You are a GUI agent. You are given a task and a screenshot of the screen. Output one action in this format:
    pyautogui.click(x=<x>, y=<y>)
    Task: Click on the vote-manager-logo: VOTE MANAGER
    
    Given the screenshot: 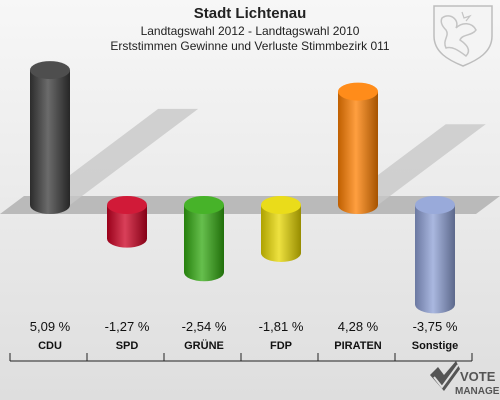 What is the action you would take?
    pyautogui.click(x=465, y=379)
    